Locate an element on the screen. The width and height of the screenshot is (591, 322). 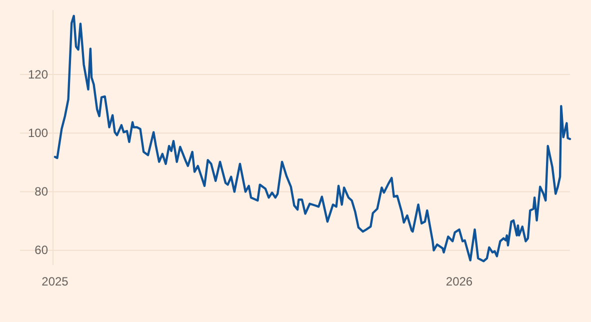
y-tick-label: 100 is located at coordinates (38, 133).